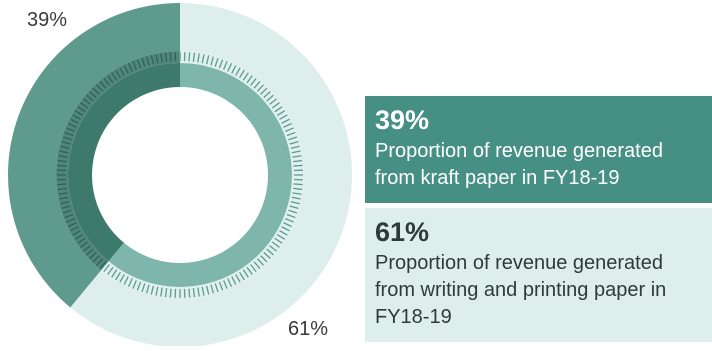 This screenshot has height=351, width=712. I want to click on legend-value-kraft: 39%, so click(538, 120).